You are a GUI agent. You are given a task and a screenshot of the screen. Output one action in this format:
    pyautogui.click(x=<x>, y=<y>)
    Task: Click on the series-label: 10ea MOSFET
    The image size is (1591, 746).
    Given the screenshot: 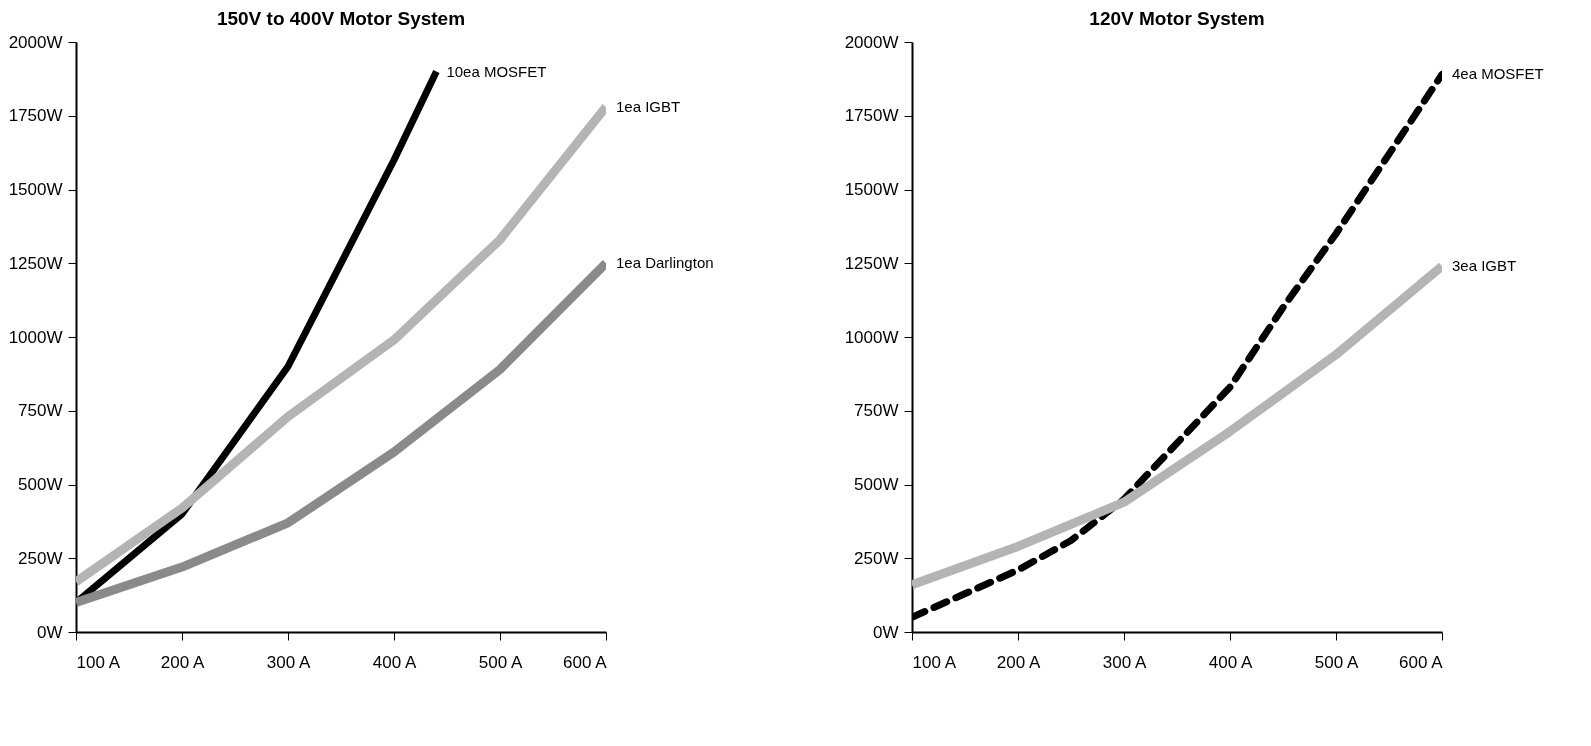 What is the action you would take?
    pyautogui.click(x=496, y=71)
    